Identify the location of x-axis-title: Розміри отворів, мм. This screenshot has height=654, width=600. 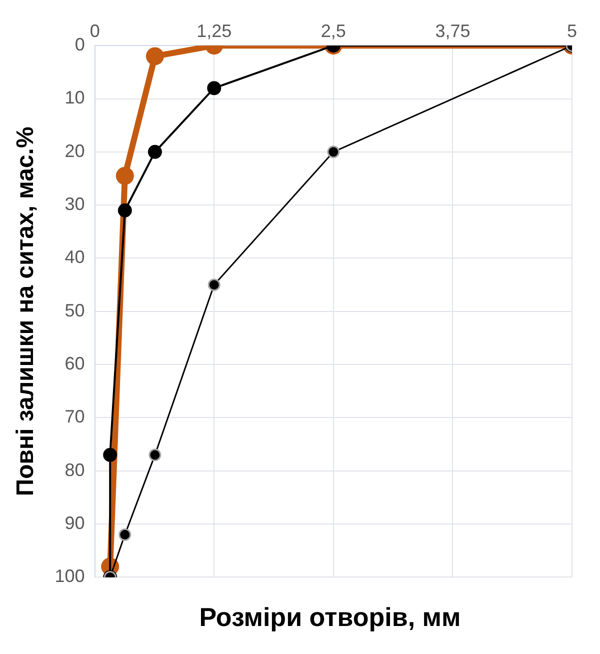
(330, 617).